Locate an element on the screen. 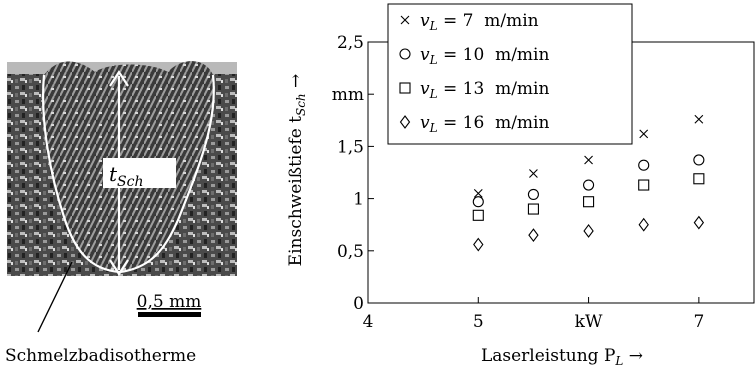 The image size is (756, 368). legend-marker-circle is located at coordinates (405, 54).